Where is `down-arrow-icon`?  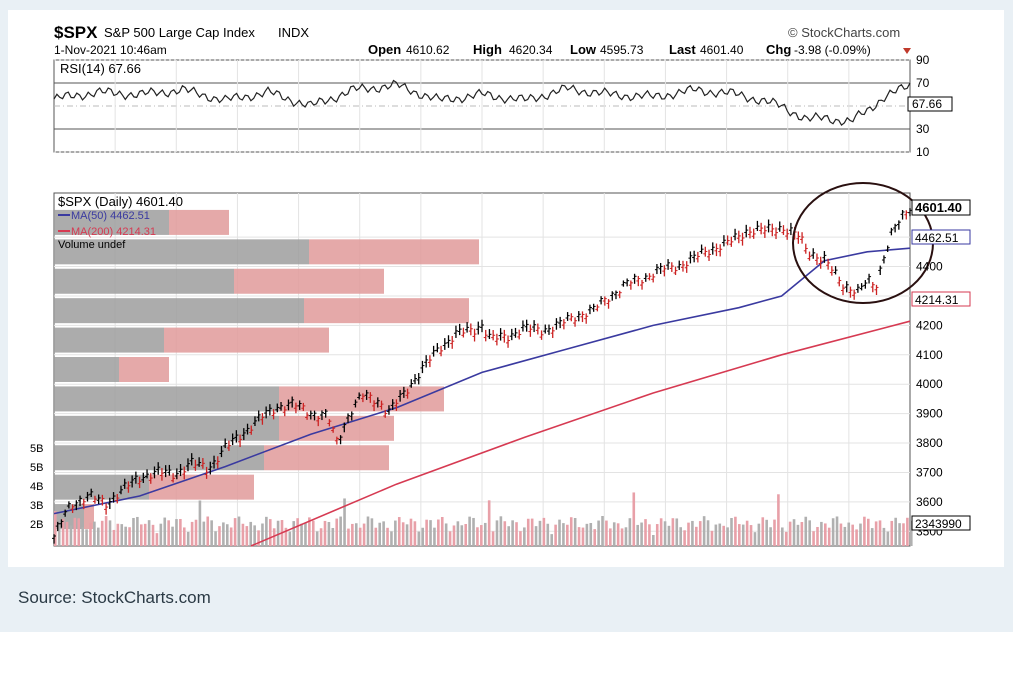
down-arrow-icon is located at coordinates (907, 51).